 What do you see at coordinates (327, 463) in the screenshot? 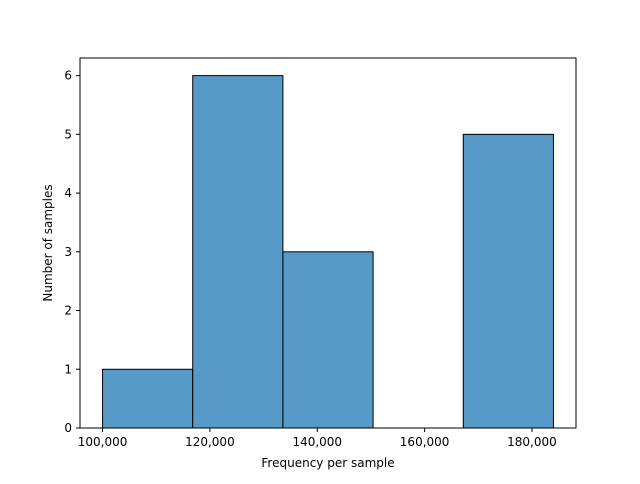
I see `x-axis-label: Frequency per sample` at bounding box center [327, 463].